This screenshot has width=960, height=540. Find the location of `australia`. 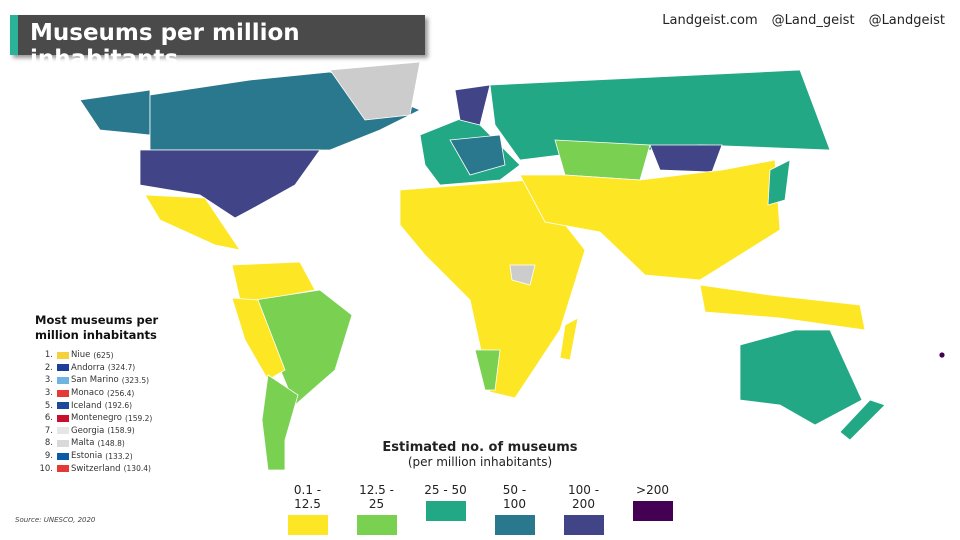

australia is located at coordinates (801, 377).